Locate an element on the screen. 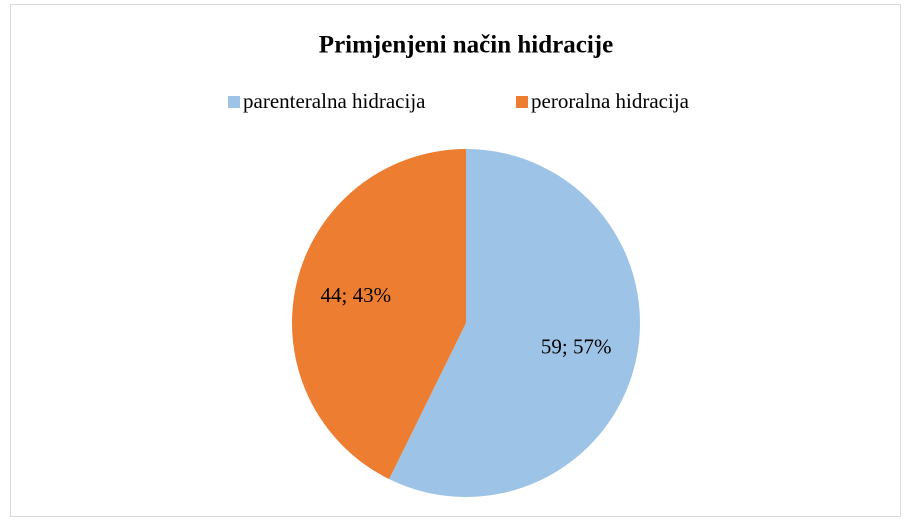  pie-slice is located at coordinates (379, 314).